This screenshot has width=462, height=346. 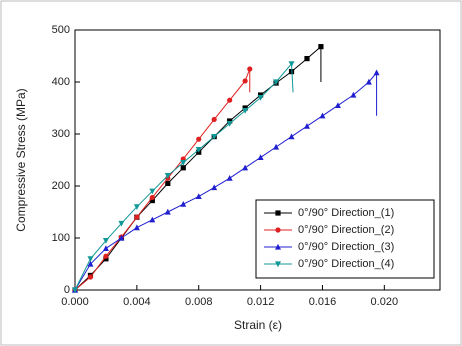 What do you see at coordinates (137, 302) in the screenshot?
I see `x-tick-label: 0.004` at bounding box center [137, 302].